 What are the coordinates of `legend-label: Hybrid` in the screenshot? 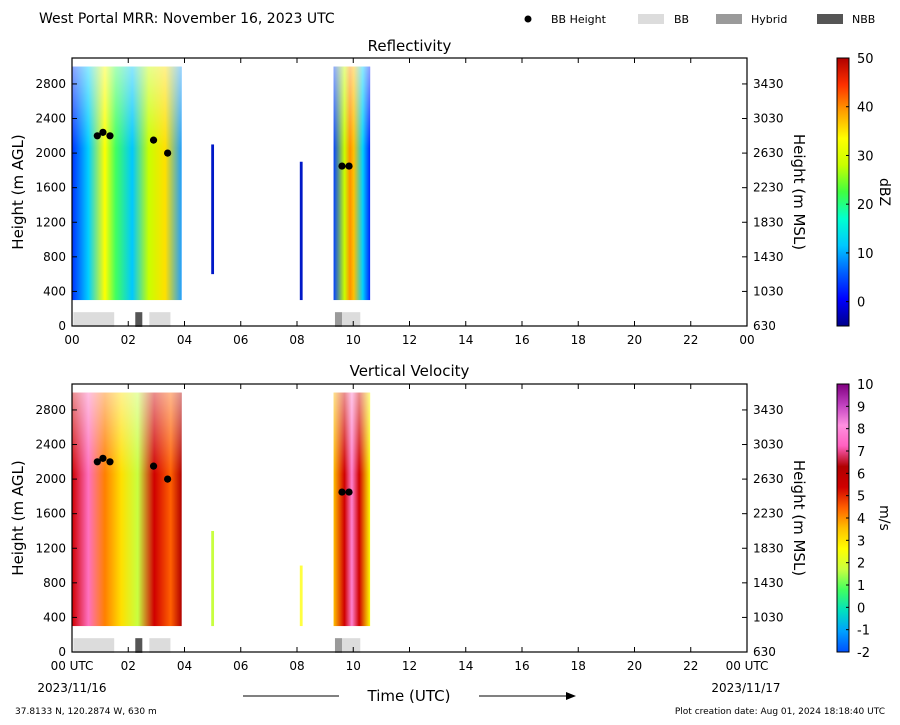 It's located at (769, 19).